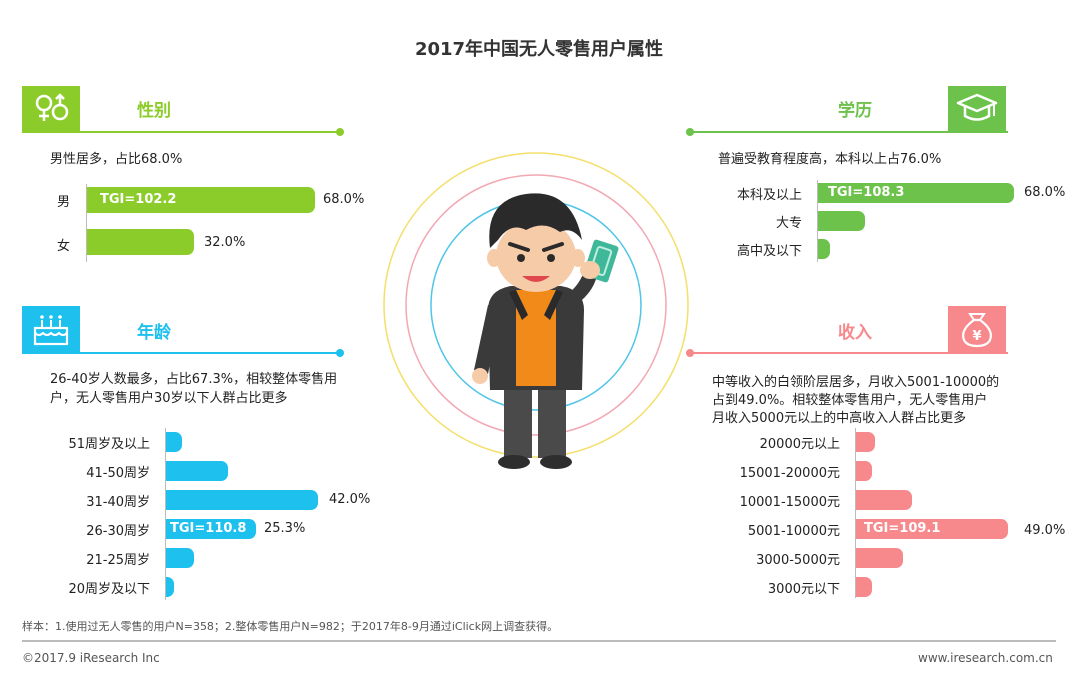  What do you see at coordinates (865, 442) in the screenshot?
I see `income-bar-20000plus` at bounding box center [865, 442].